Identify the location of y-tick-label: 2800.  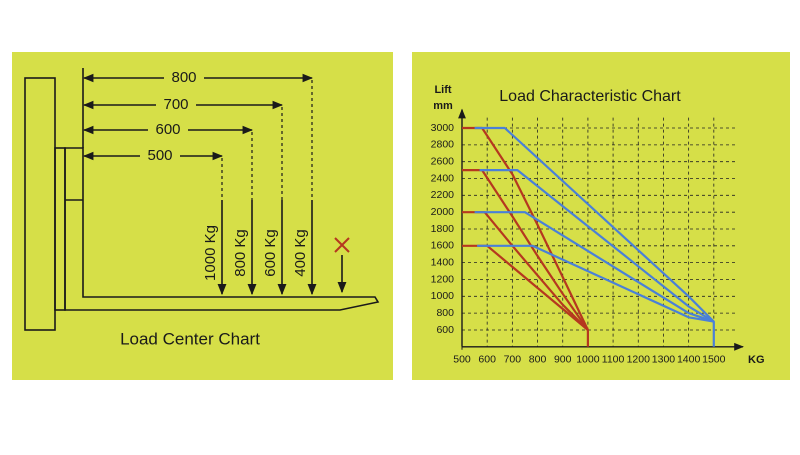
(443, 145).